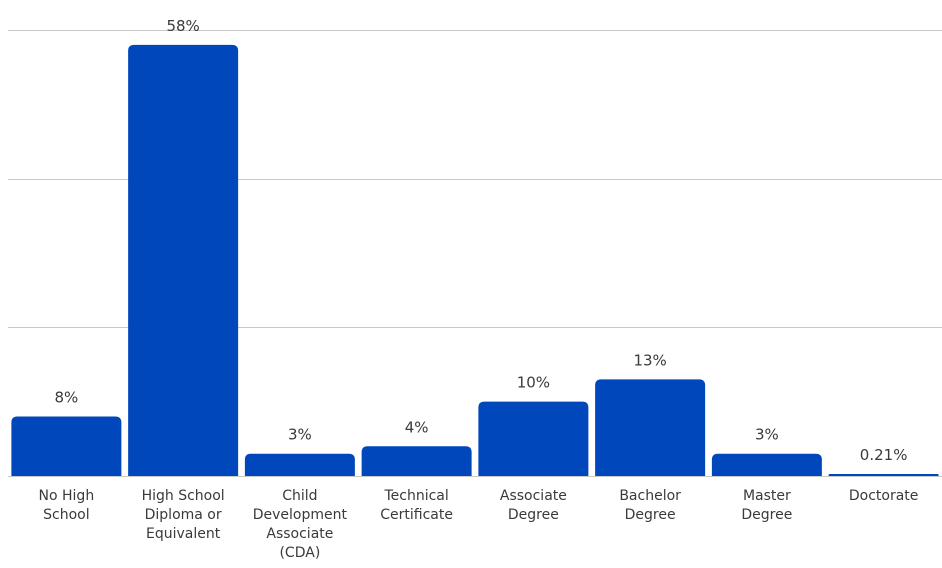  I want to click on value-label-4: 10%, so click(533, 383).